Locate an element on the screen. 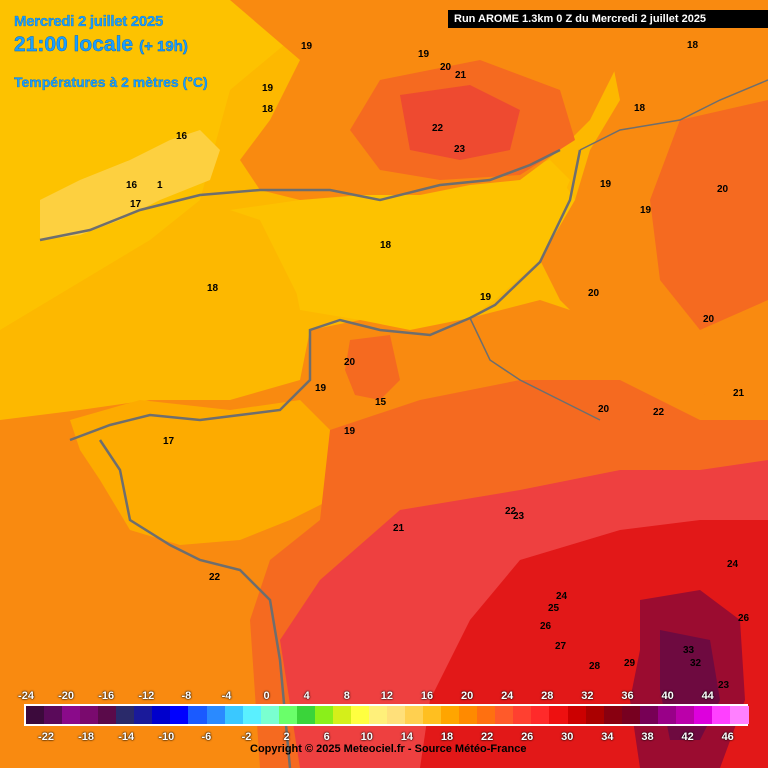 This screenshot has width=768, height=768. legend-top-label: 20 is located at coordinates (467, 696).